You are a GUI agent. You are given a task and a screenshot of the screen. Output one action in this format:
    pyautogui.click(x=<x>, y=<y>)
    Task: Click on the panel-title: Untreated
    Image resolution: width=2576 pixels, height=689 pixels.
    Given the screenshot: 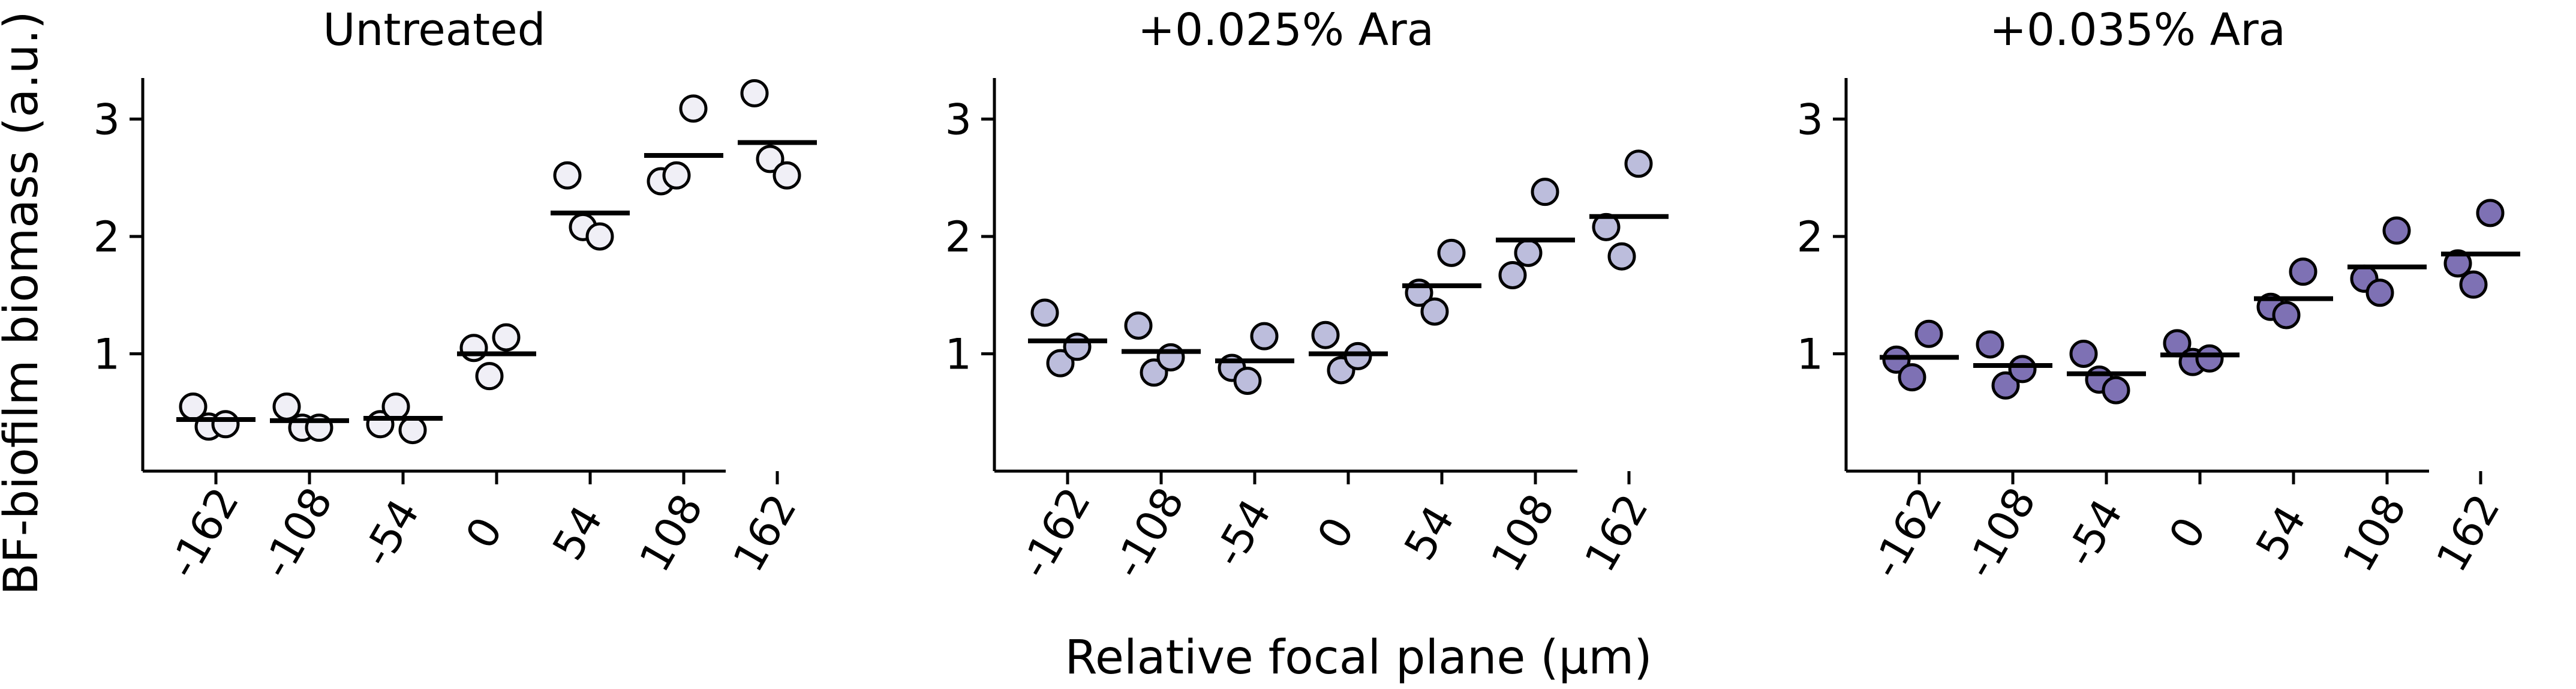 What is the action you would take?
    pyautogui.click(x=434, y=30)
    